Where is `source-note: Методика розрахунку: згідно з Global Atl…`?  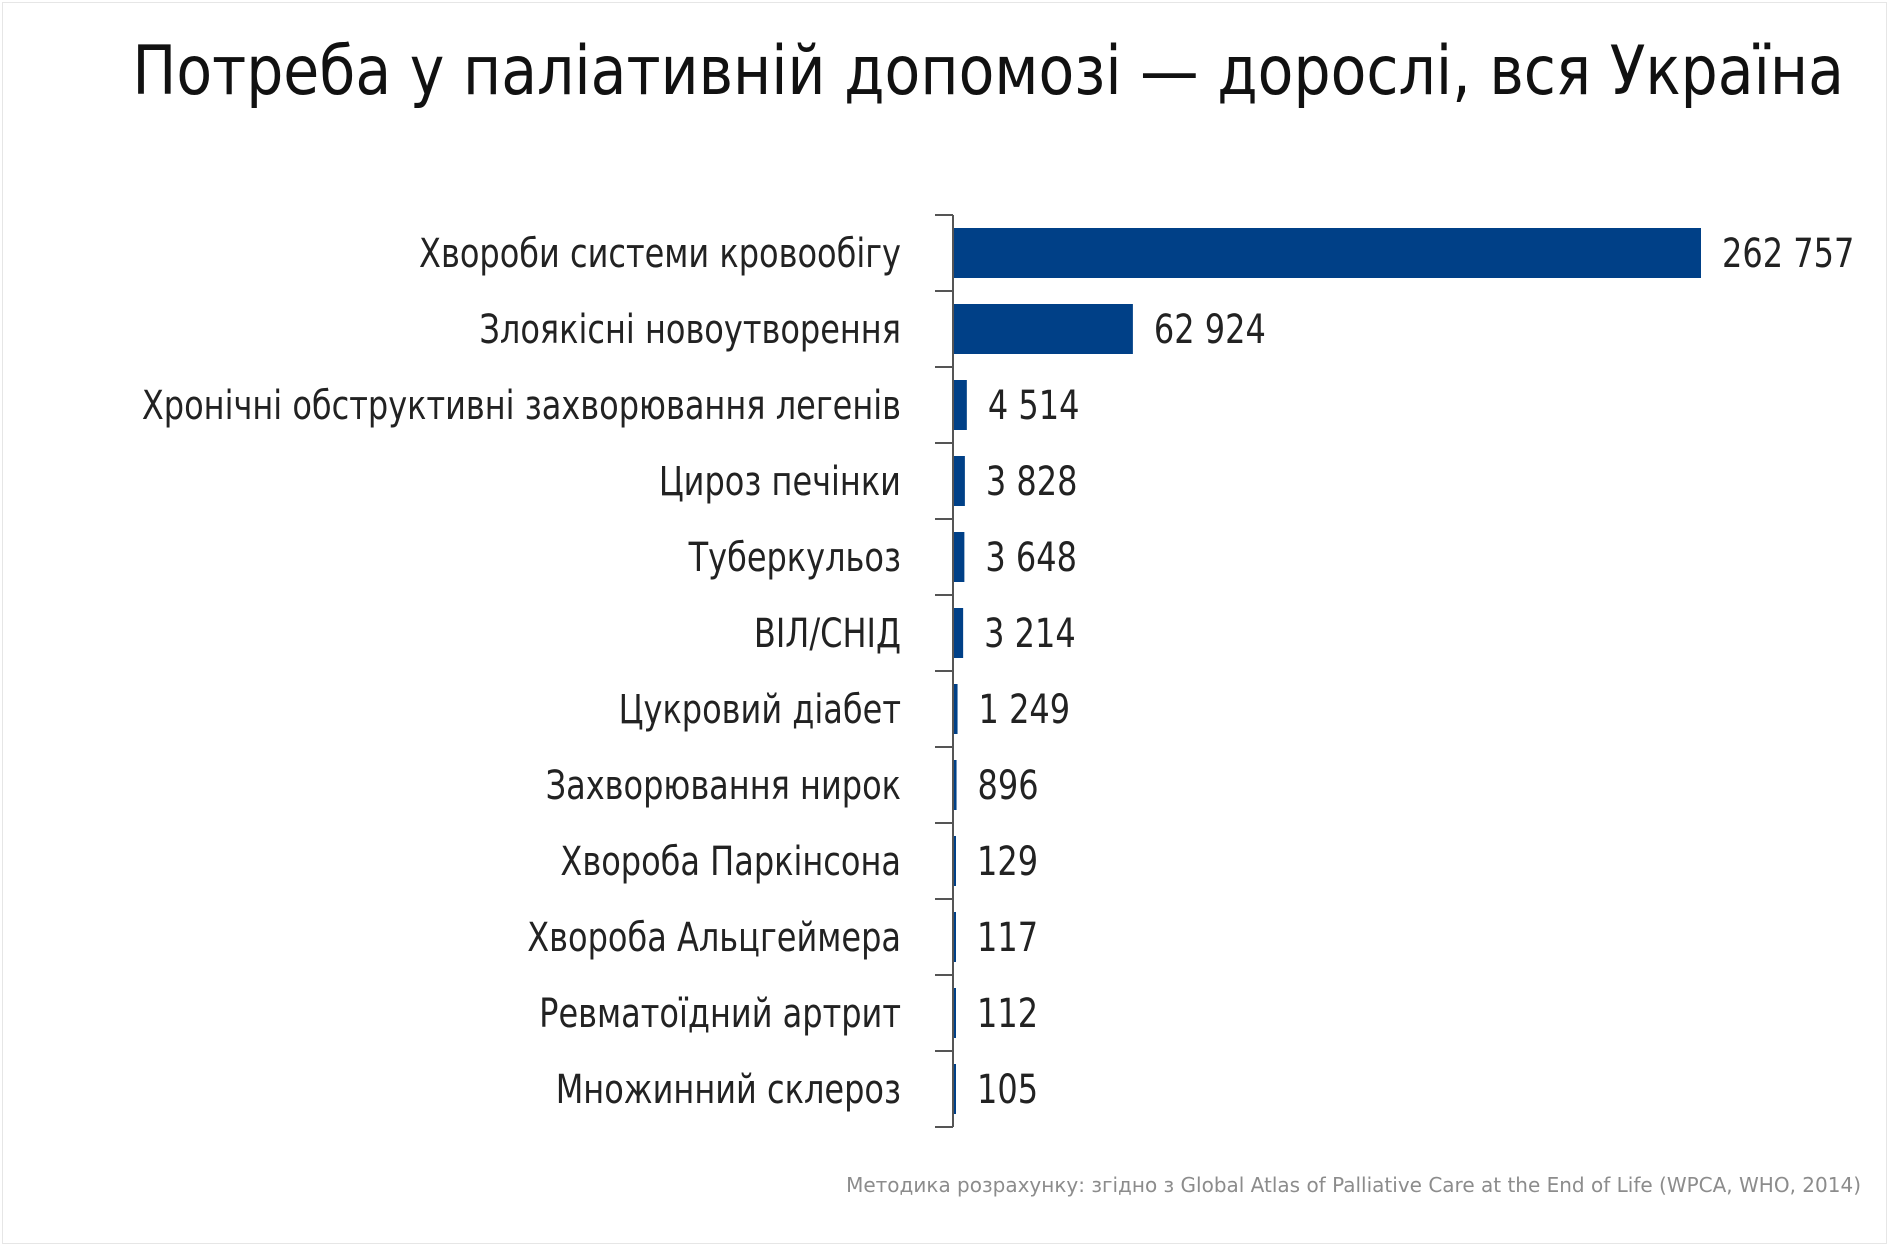
source-note: Методика розрахунку: згідно з Global Atl… is located at coordinates (1353, 1185).